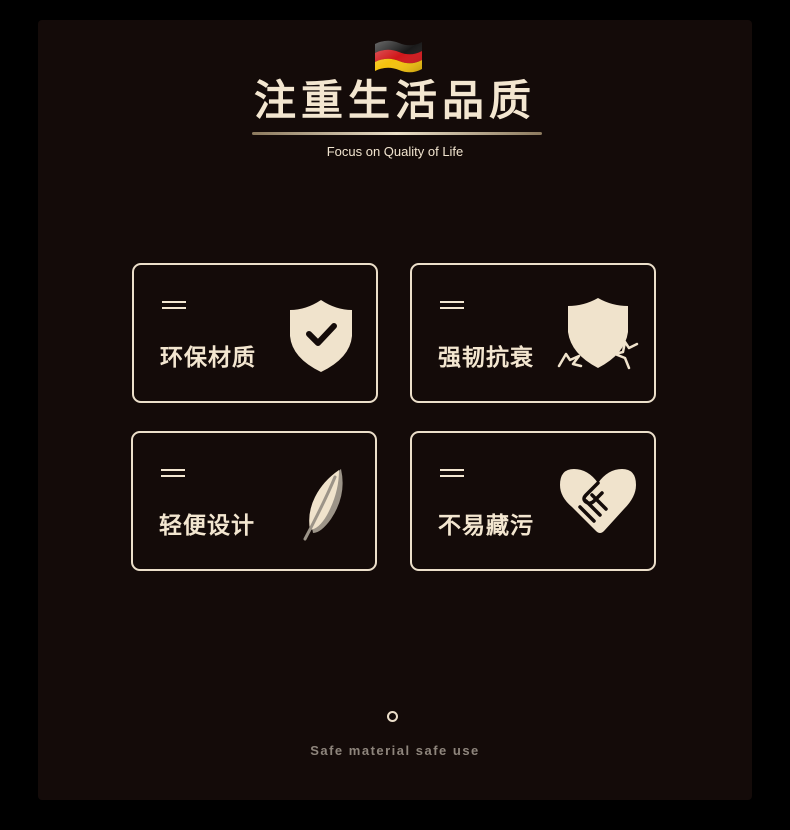 The width and height of the screenshot is (790, 830). Describe the element at coordinates (323, 505) in the screenshot. I see `feather-icon` at that location.